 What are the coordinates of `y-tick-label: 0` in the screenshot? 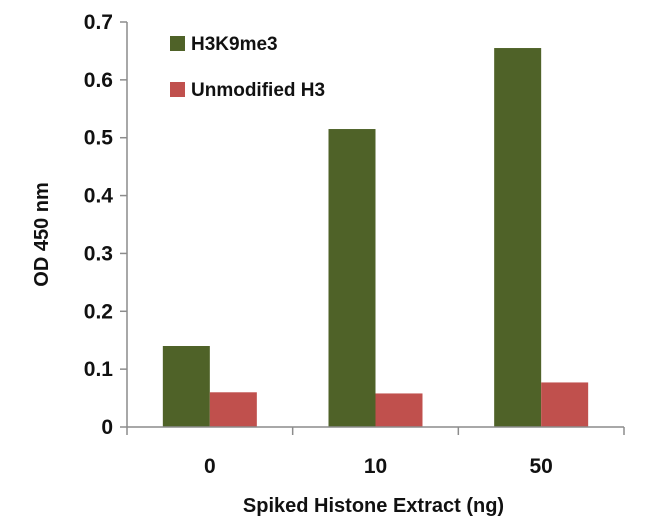 It's located at (107, 427).